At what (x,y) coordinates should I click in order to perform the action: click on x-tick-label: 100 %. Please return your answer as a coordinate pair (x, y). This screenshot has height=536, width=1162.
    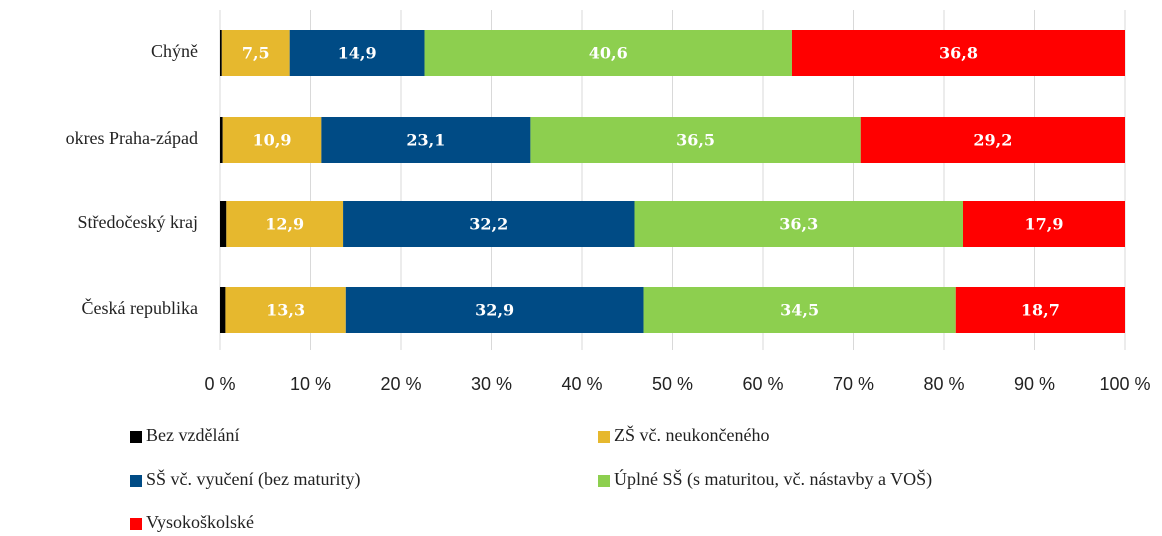
    Looking at the image, I should click on (1124, 384).